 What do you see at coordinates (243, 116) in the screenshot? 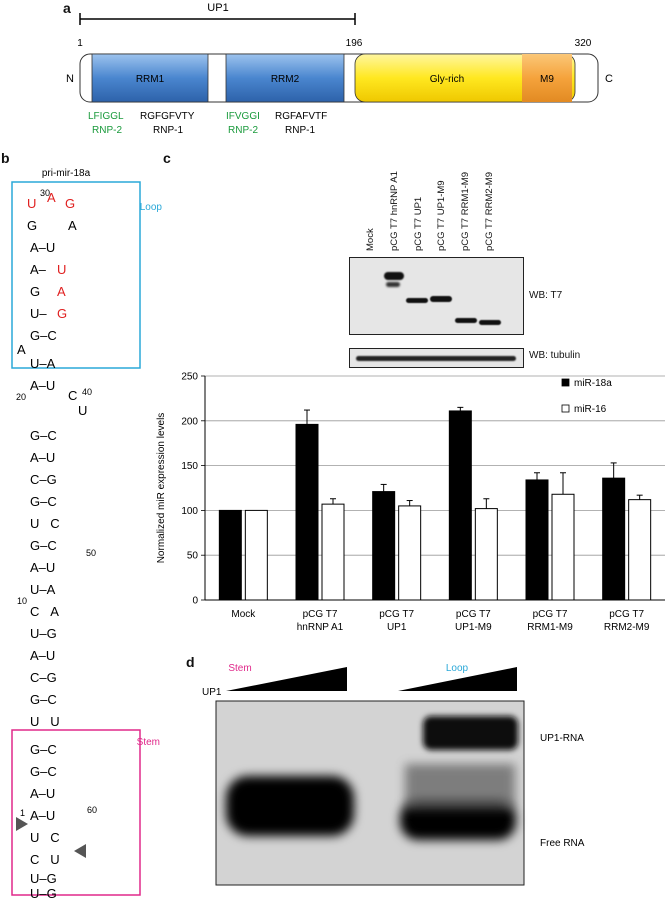
I see `motif-seq-3: IFVGGI` at bounding box center [243, 116].